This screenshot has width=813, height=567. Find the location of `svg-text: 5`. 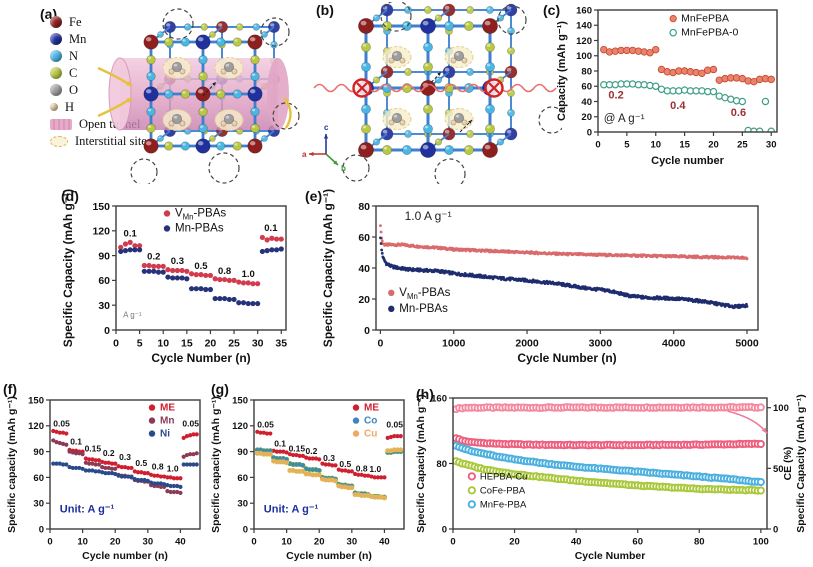

svg-text: 5 is located at coordinates (627, 145).